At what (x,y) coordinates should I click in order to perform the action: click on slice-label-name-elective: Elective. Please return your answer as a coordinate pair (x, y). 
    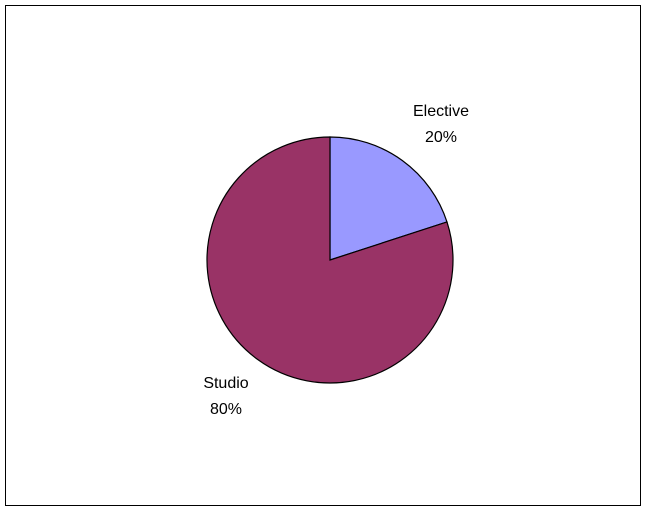
    Looking at the image, I should click on (441, 111).